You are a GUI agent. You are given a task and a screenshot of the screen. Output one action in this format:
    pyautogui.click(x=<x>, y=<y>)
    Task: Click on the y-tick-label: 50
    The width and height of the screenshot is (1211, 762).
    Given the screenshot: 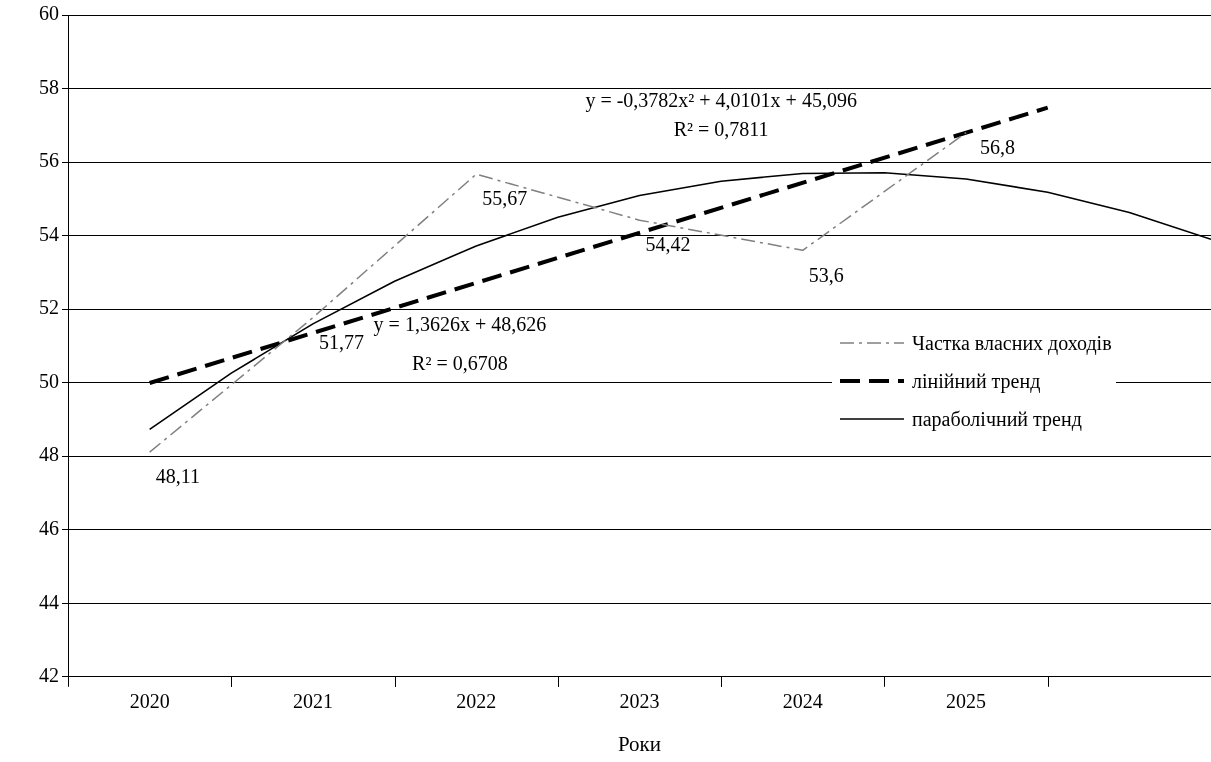 What is the action you would take?
    pyautogui.click(x=49, y=380)
    